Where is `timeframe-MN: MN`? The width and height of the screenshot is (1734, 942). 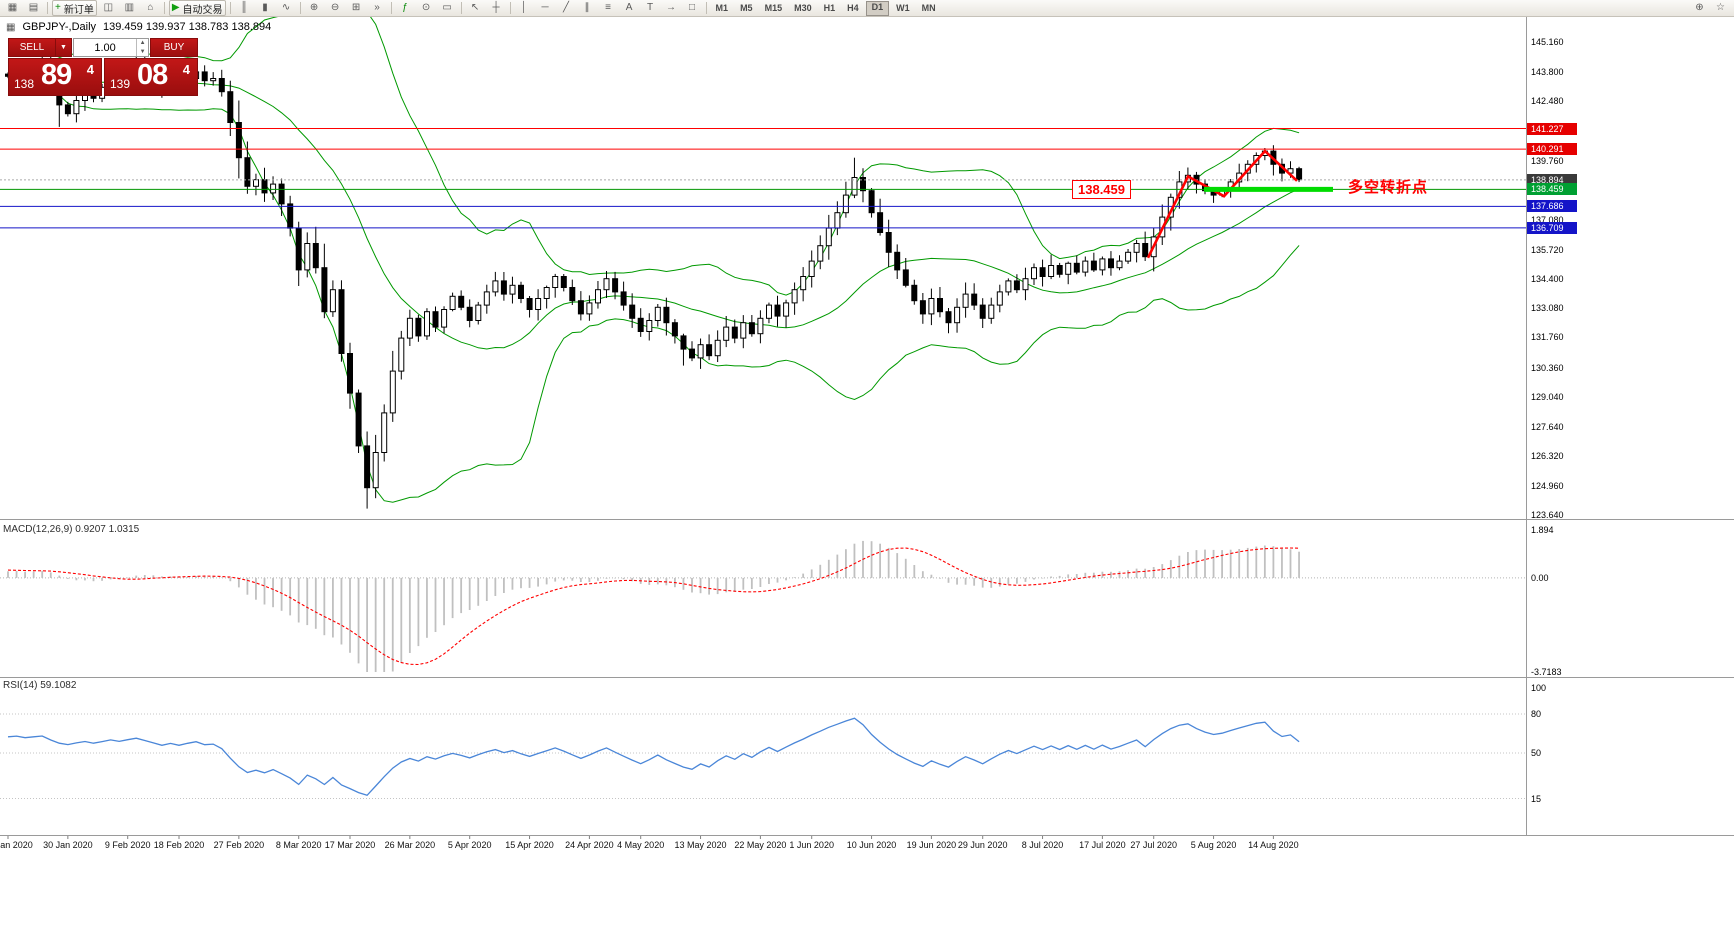
timeframe-MN: MN is located at coordinates (928, 7).